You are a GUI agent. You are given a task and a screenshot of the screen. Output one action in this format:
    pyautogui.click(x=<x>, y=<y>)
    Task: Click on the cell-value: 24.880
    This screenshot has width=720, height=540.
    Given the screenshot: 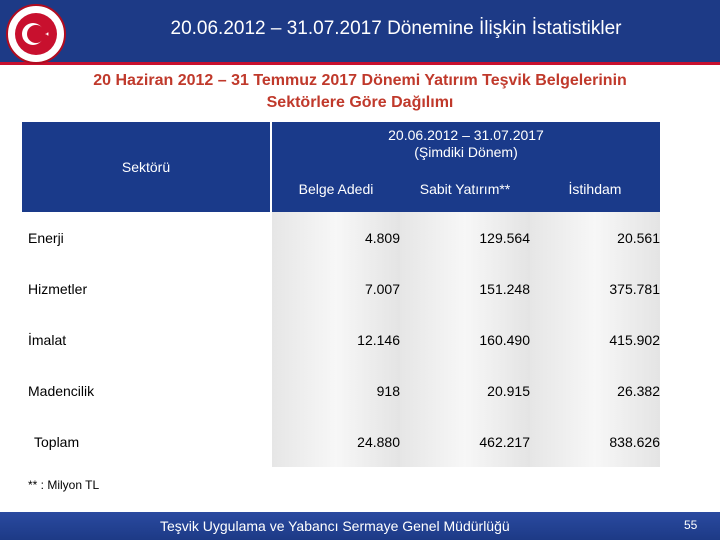 What is the action you would take?
    pyautogui.click(x=335, y=441)
    